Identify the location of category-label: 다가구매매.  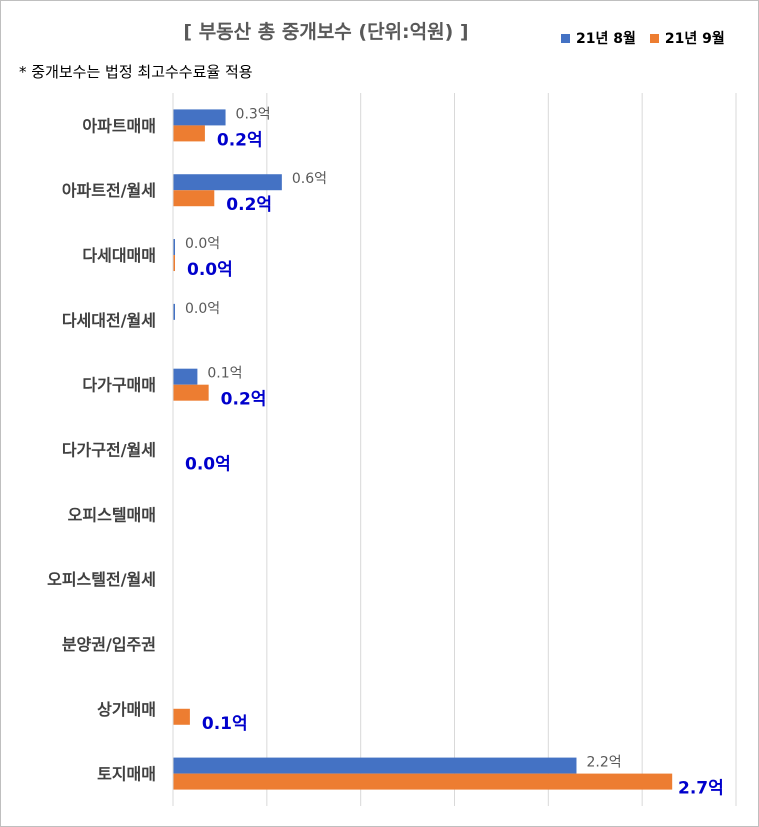
(119, 385).